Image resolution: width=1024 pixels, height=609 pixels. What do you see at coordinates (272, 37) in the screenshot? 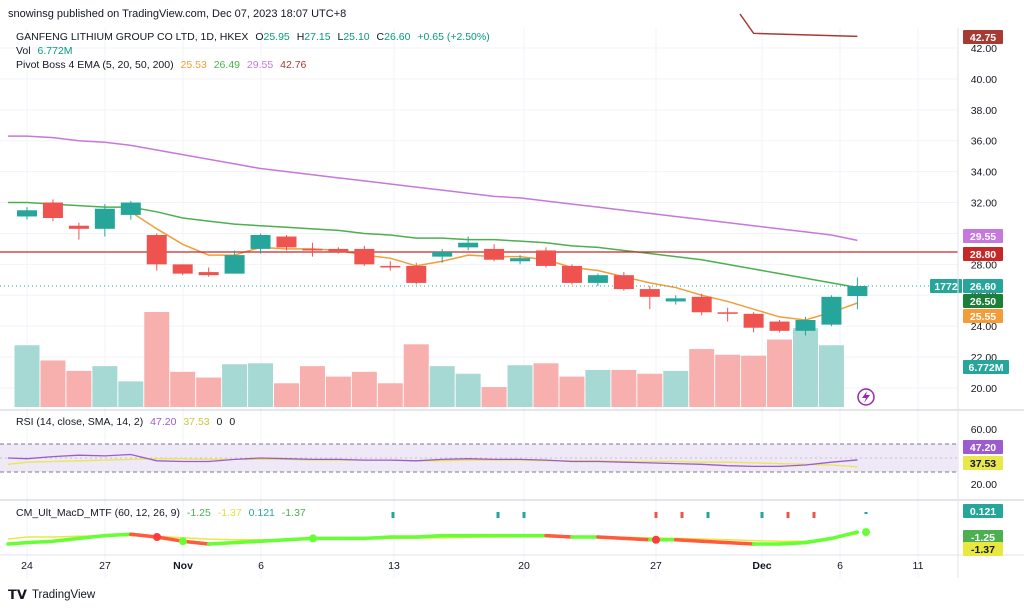
I see `ohlc-open: O25.95` at bounding box center [272, 37].